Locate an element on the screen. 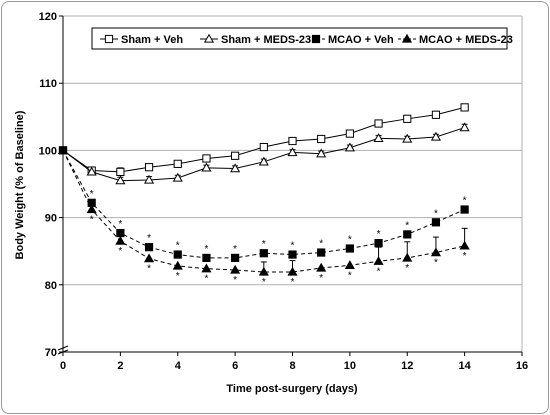  x-tick-label: 10 is located at coordinates (350, 366).